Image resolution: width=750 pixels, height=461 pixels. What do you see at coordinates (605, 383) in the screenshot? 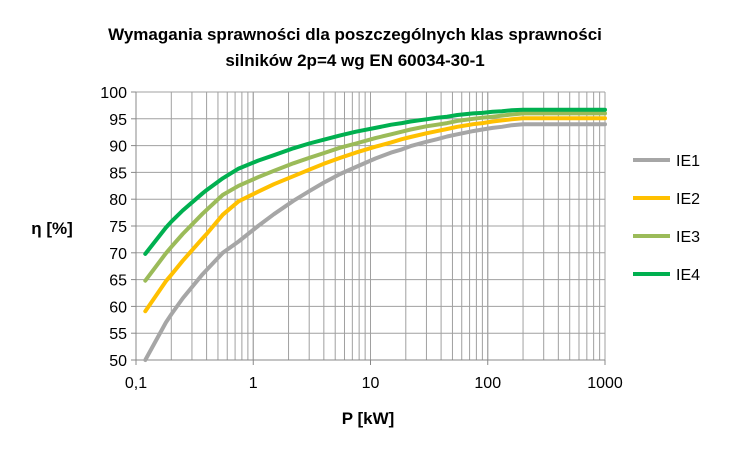
I see `x-tick-label: 1000` at bounding box center [605, 383].